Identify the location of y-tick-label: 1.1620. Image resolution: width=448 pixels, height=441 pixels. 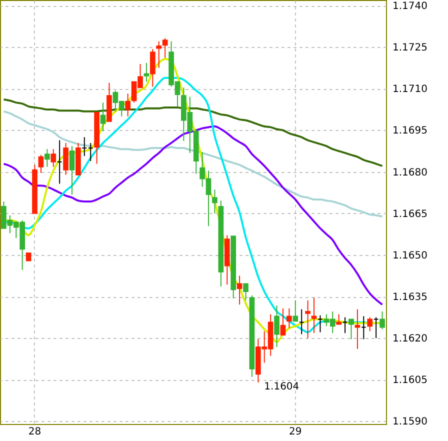
(410, 339).